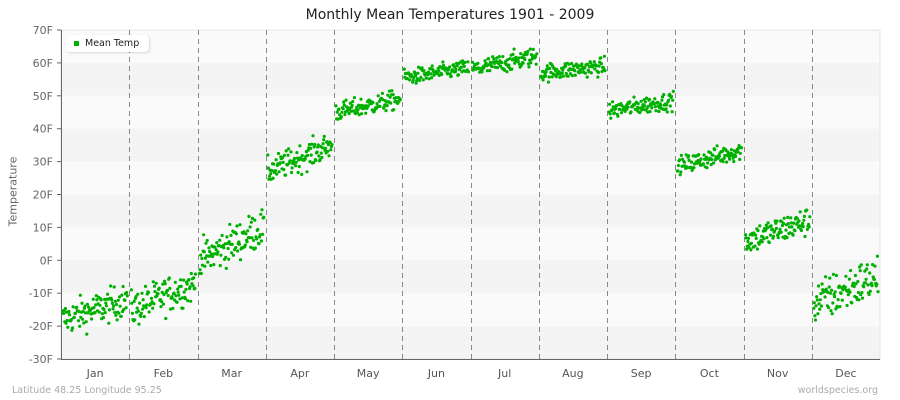  I want to click on y-tick-label: 20F, so click(43, 195).